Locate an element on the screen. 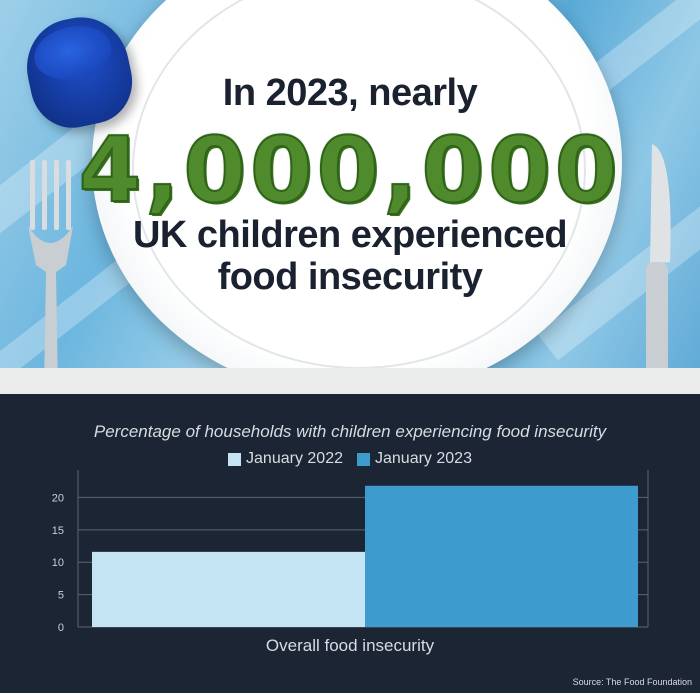 Image resolution: width=700 pixels, height=693 pixels. source-note: Source: The Food Foundation is located at coordinates (632, 682).